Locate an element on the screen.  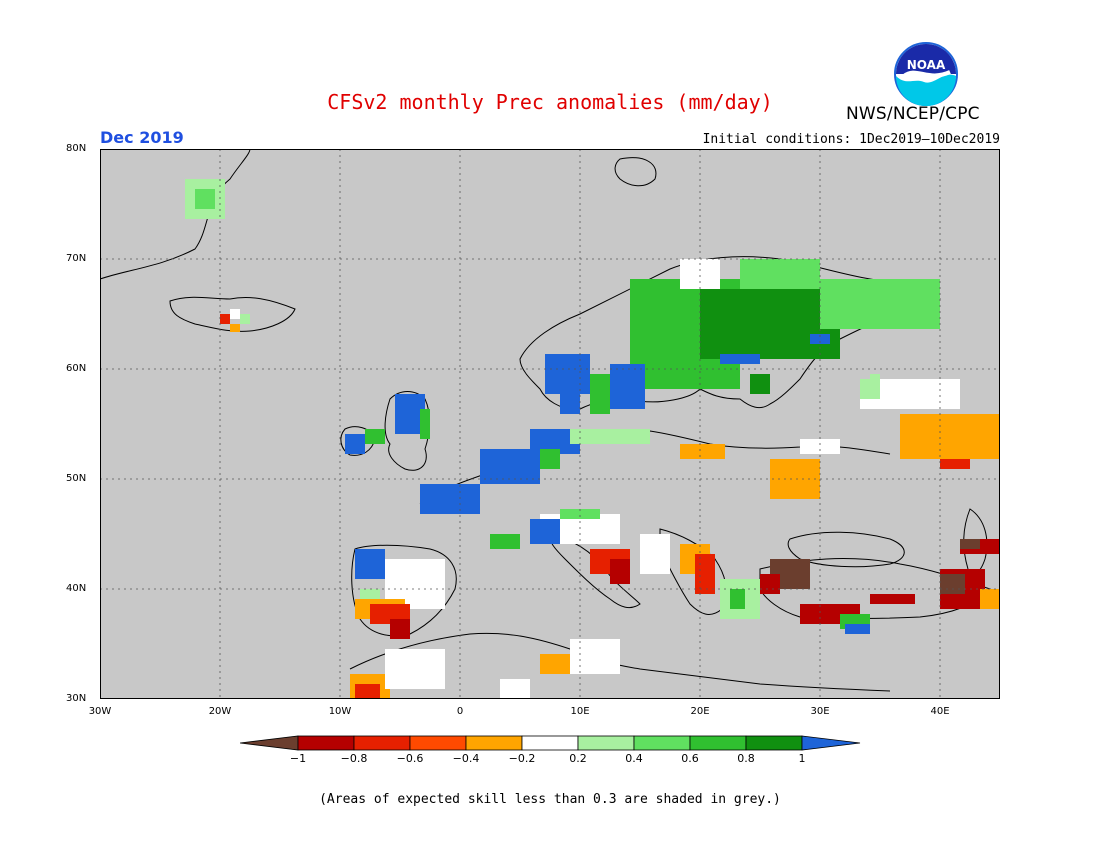
lat-label-50n: 50N is located at coordinates (76, 478).